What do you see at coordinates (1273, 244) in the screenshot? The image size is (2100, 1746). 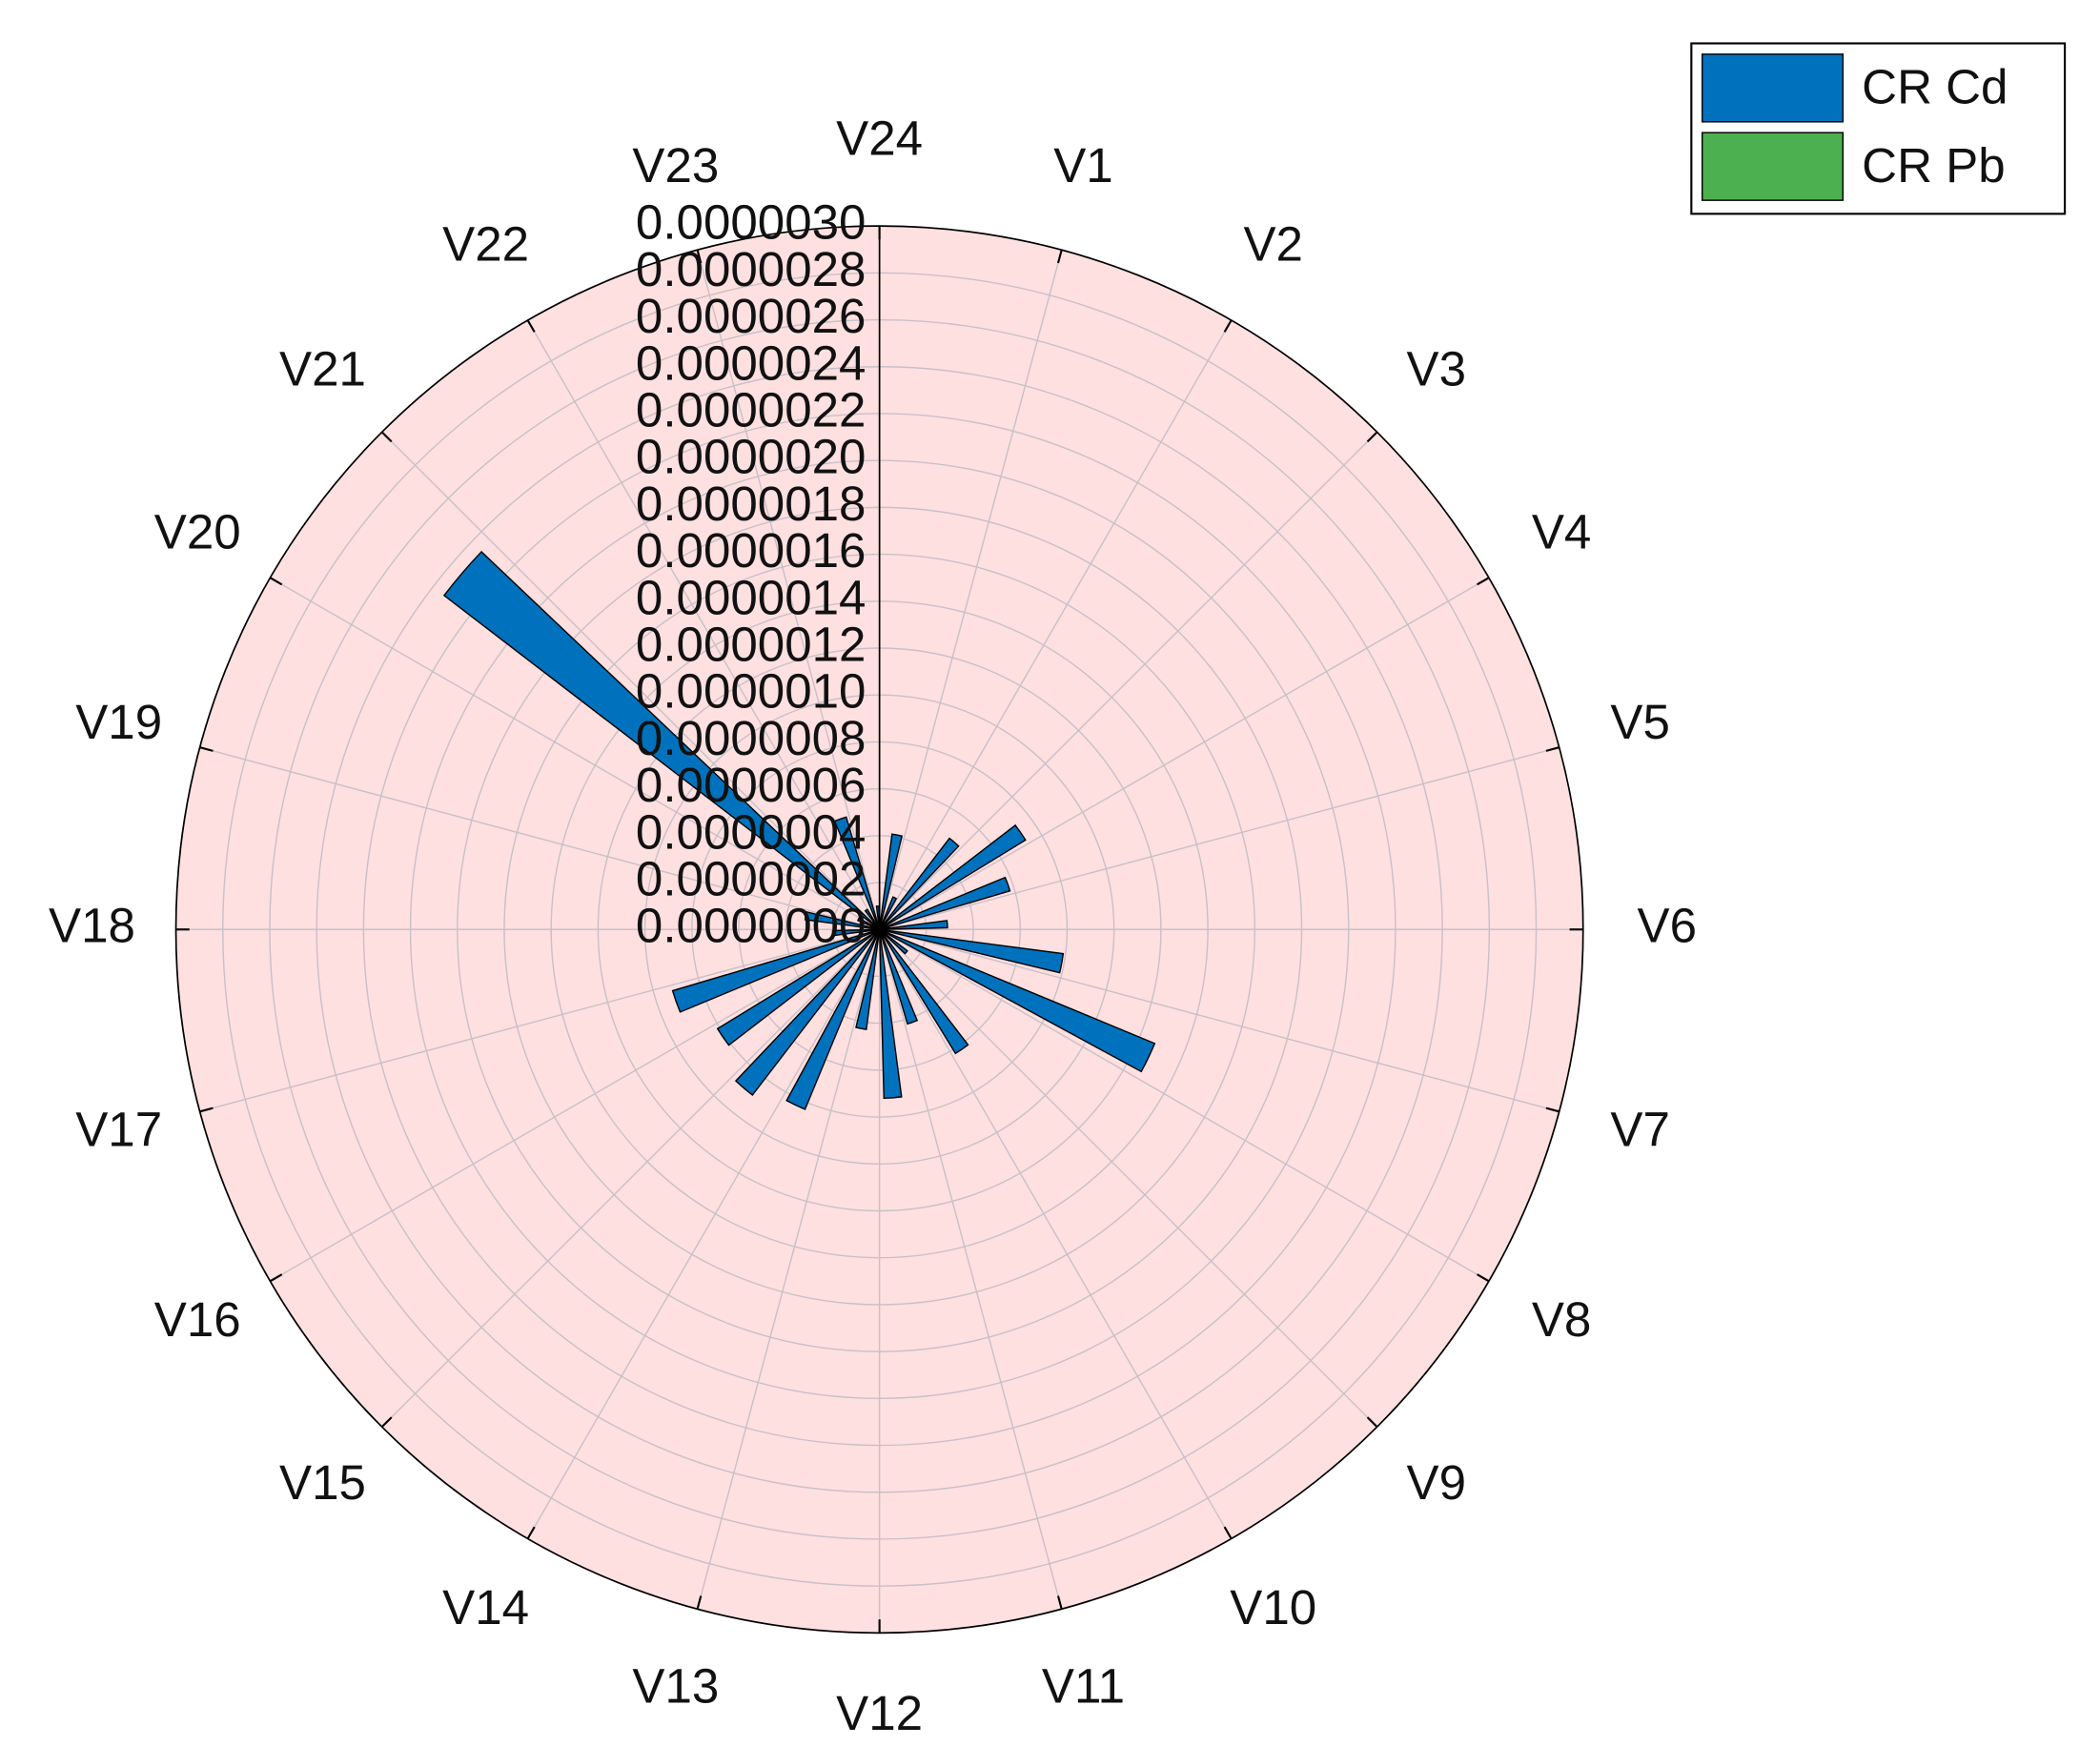 I see `category-label: V2` at bounding box center [1273, 244].